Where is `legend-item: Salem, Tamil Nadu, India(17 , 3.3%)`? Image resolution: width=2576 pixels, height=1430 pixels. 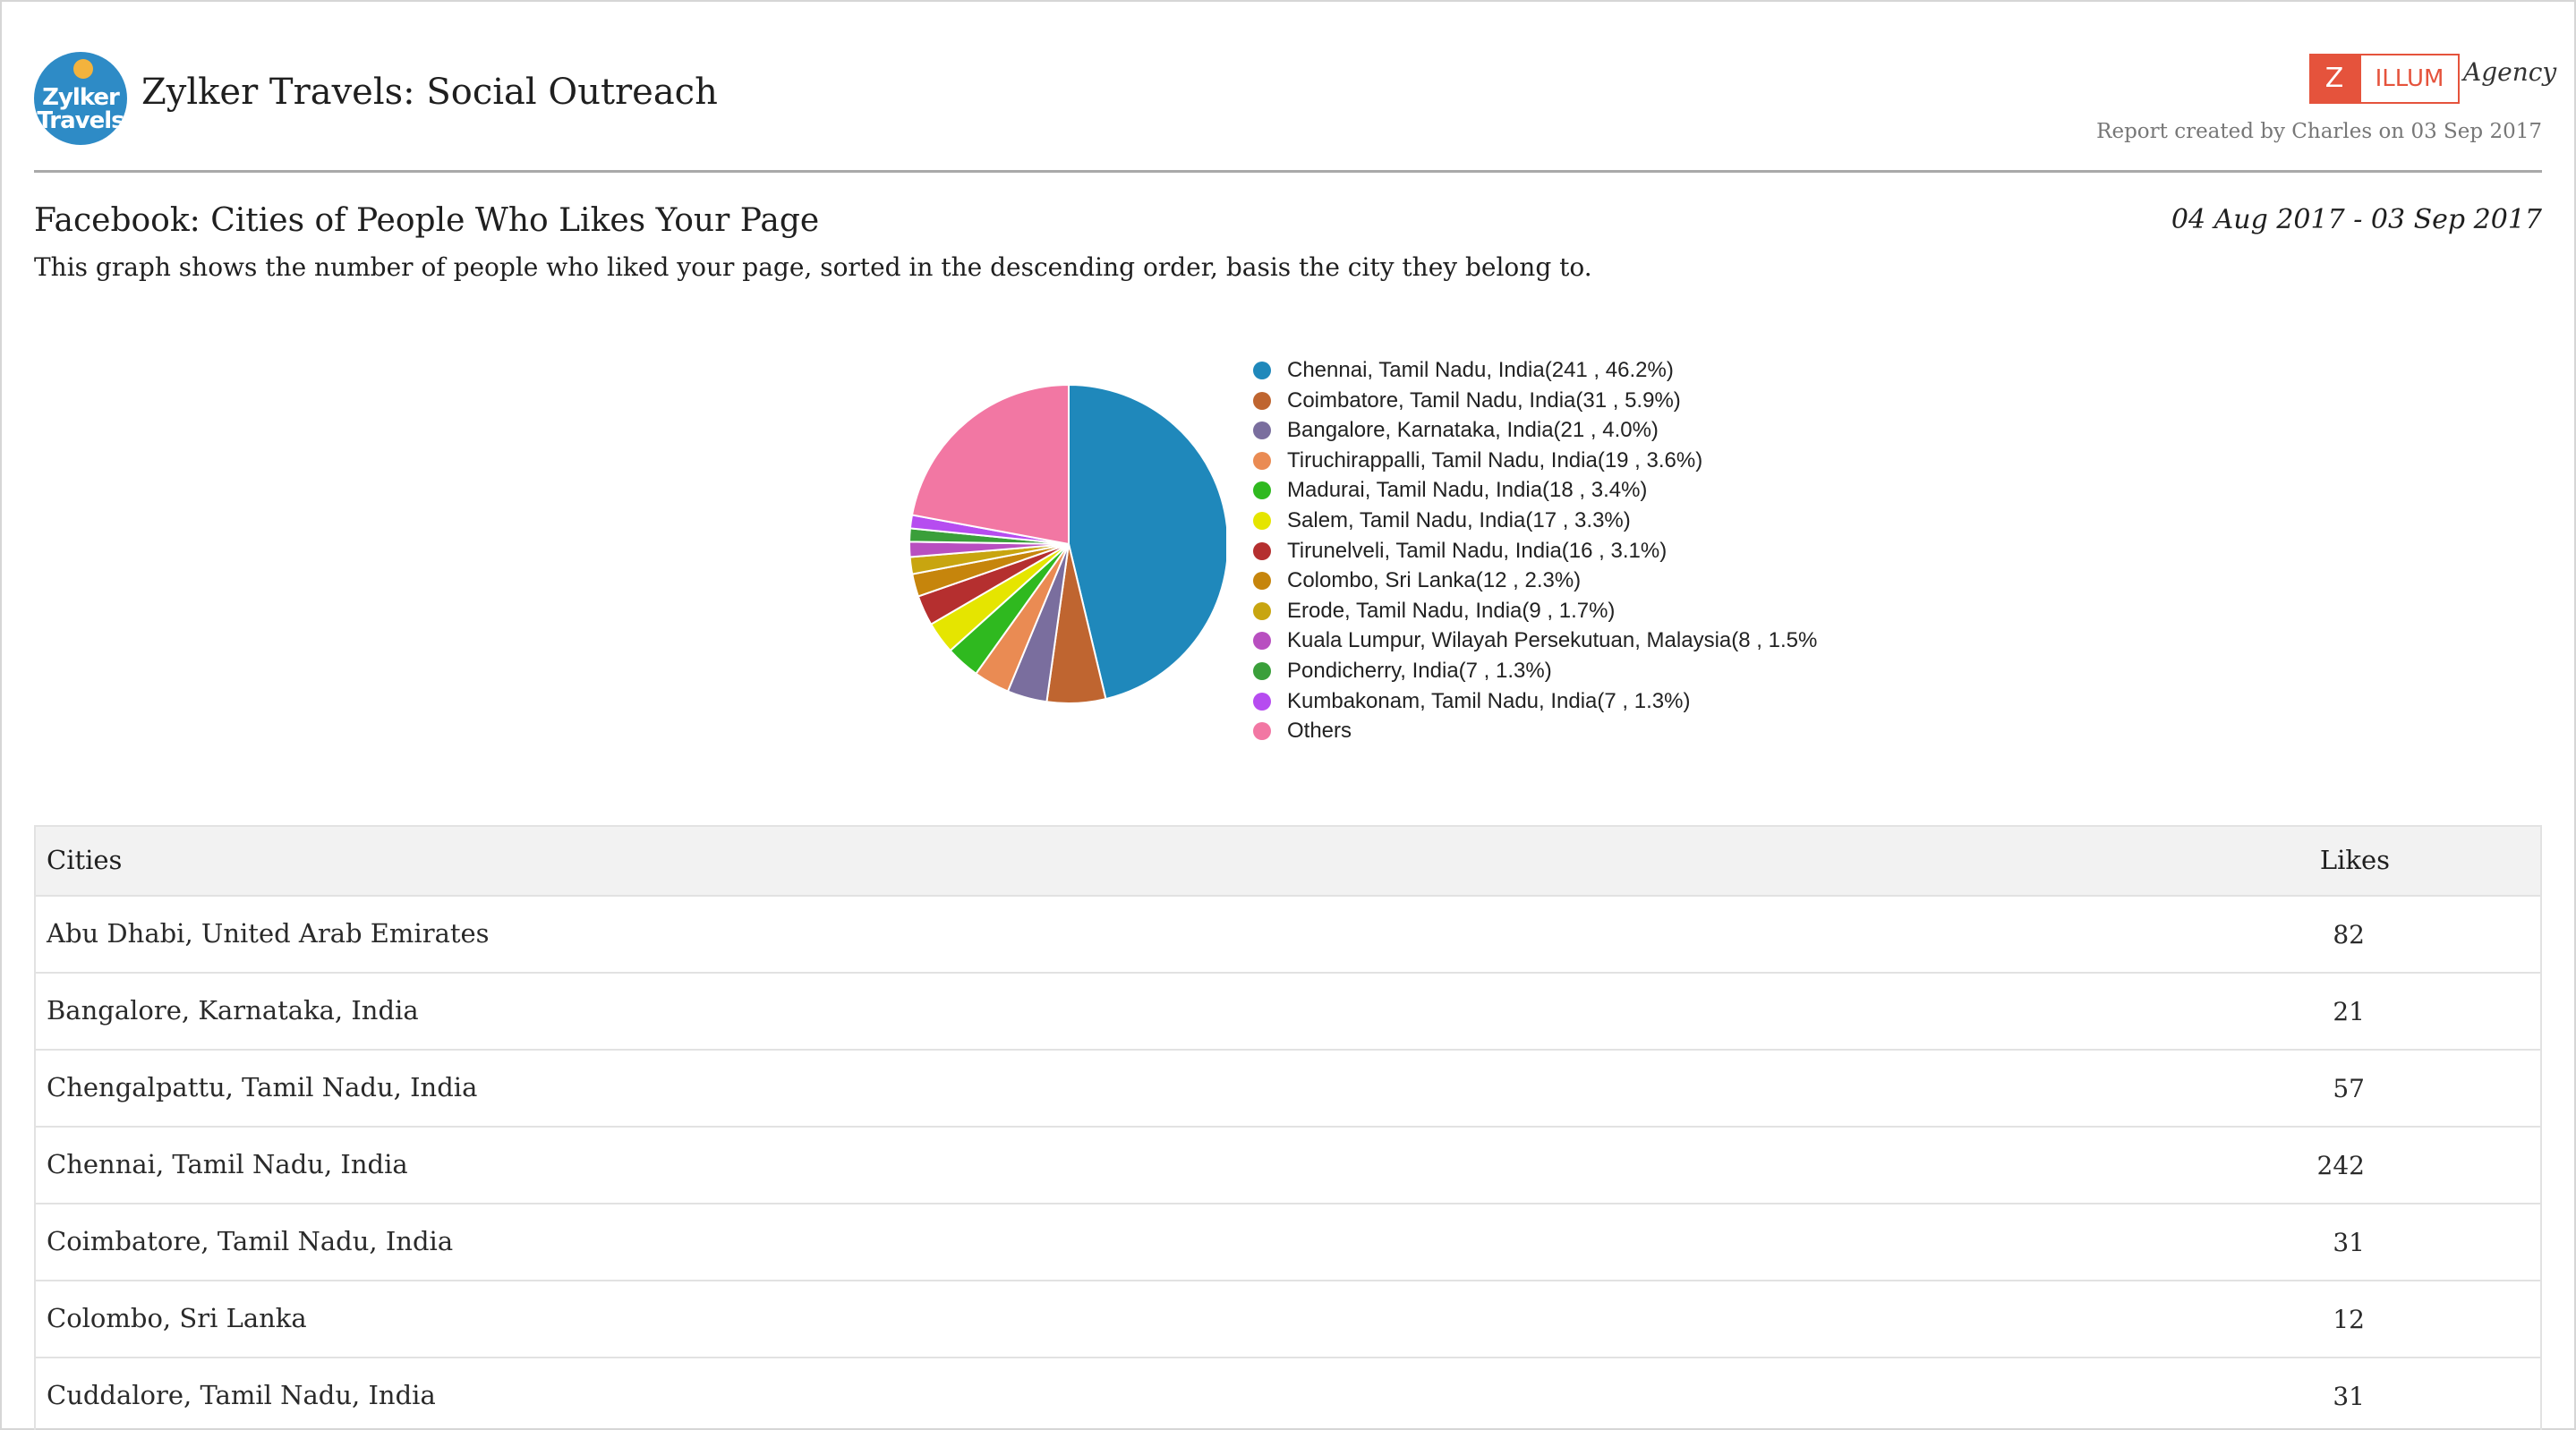 legend-item: Salem, Tamil Nadu, India(17 , 3.3%) is located at coordinates (1539, 521).